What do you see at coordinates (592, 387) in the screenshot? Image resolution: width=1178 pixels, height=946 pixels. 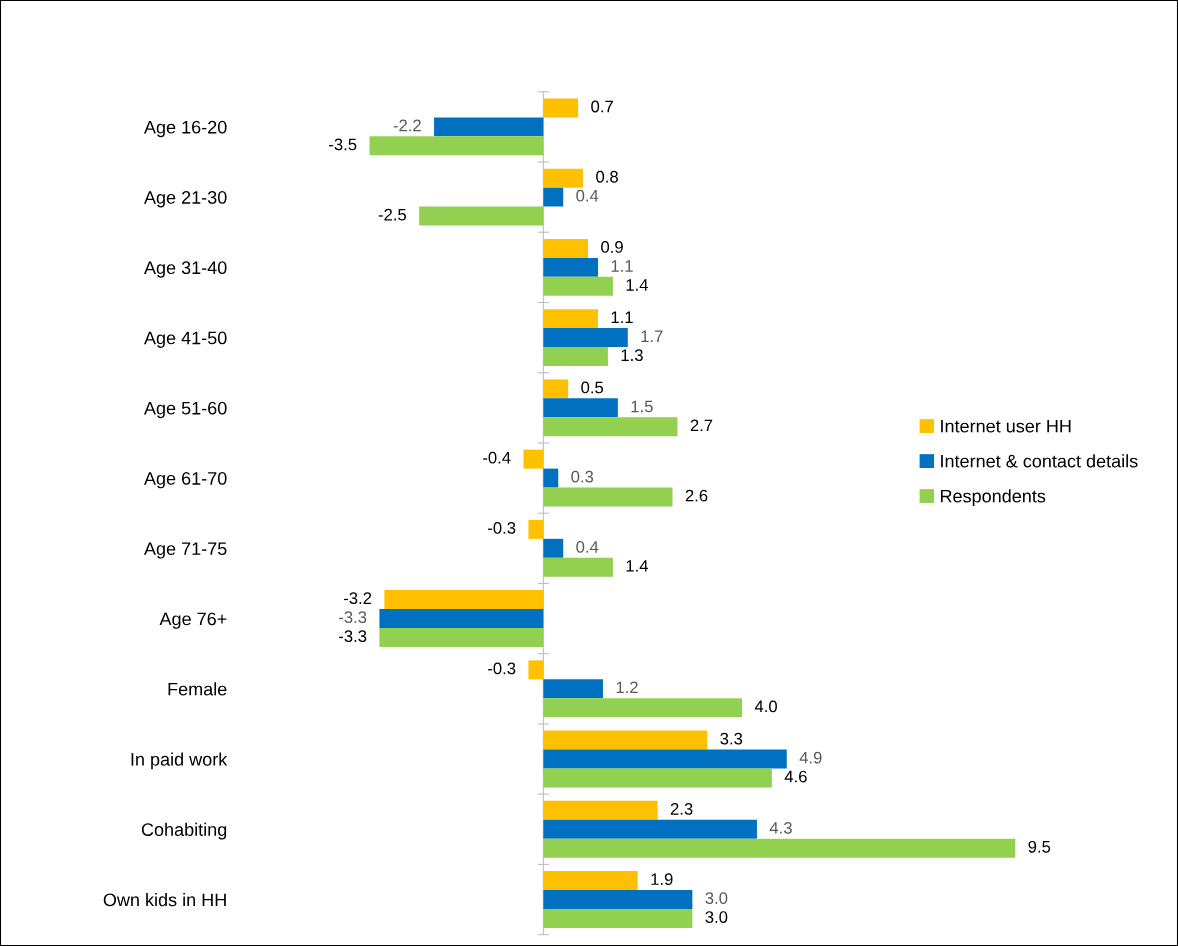 I see `data-label: 0.5` at bounding box center [592, 387].